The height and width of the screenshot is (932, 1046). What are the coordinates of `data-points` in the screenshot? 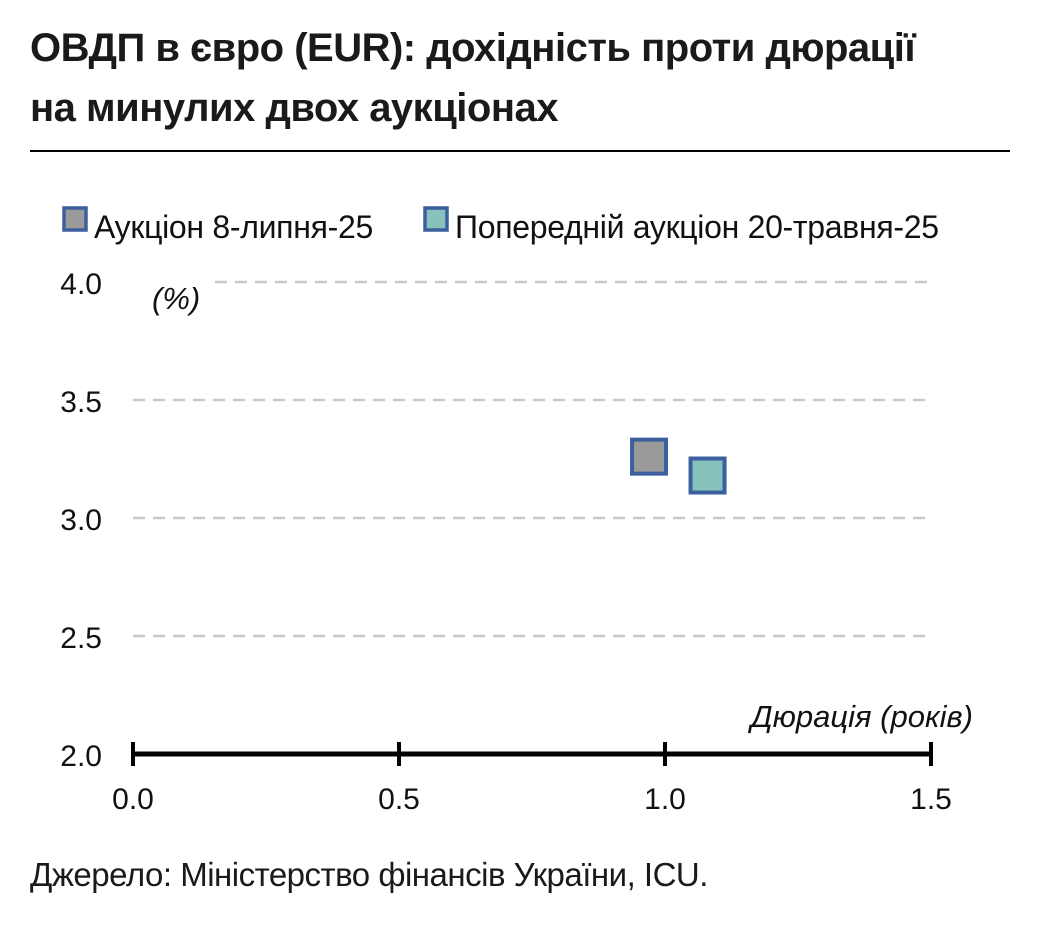 It's located at (678, 466).